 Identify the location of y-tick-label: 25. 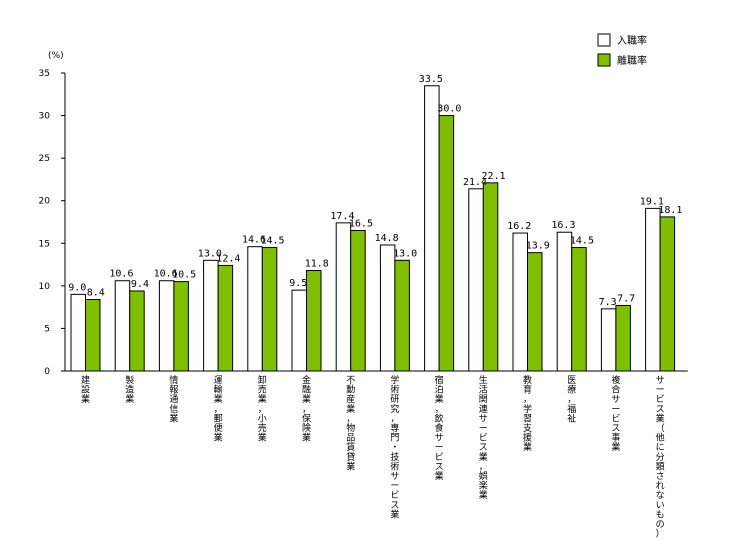
(44, 159).